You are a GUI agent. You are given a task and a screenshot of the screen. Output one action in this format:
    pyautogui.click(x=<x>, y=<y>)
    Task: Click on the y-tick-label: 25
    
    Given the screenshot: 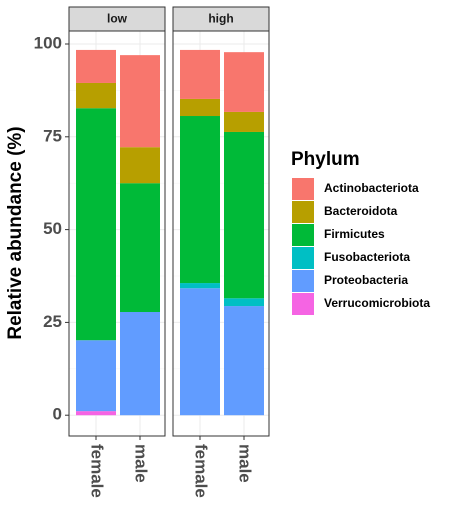 What is the action you would take?
    pyautogui.click(x=52, y=321)
    